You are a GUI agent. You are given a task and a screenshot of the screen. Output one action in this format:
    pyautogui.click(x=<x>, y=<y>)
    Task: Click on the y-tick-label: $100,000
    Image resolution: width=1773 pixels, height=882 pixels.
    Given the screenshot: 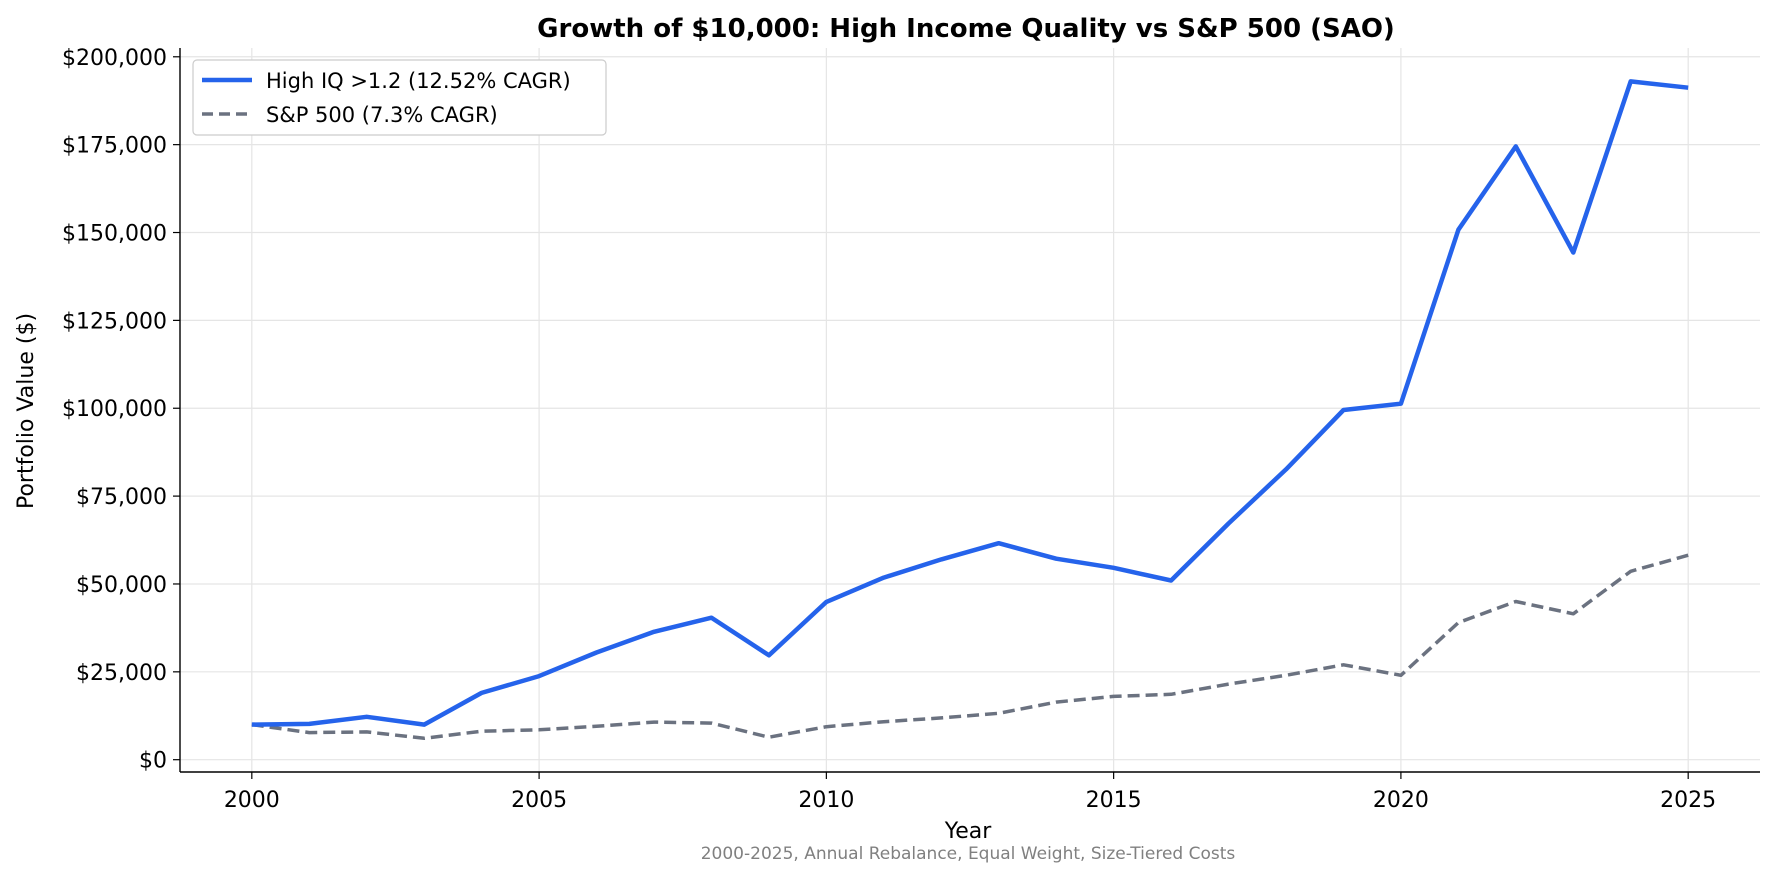 What is the action you would take?
    pyautogui.click(x=114, y=409)
    